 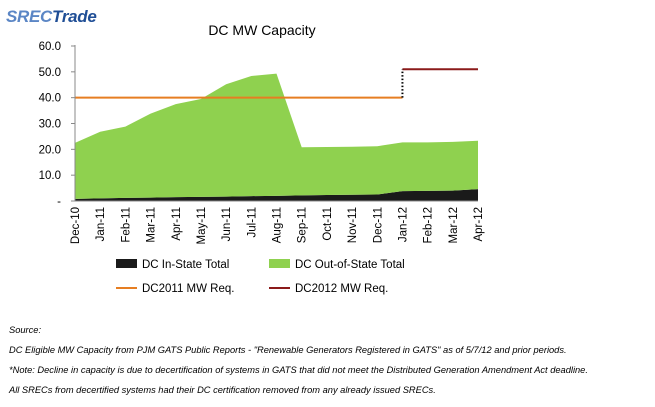 What do you see at coordinates (188, 289) in the screenshot?
I see `legend-label: DC2011 MW Req.` at bounding box center [188, 289].